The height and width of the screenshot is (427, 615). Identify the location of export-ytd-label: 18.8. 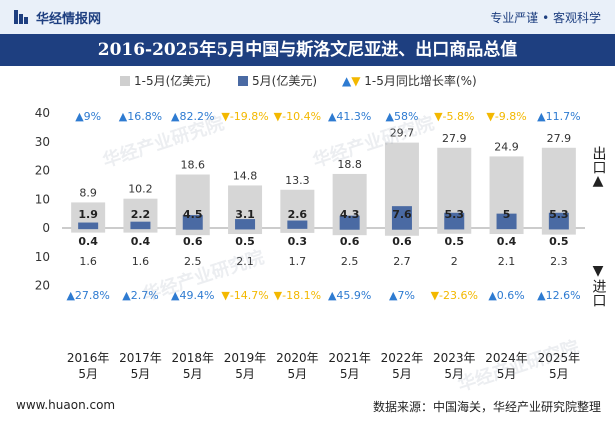
(349, 164).